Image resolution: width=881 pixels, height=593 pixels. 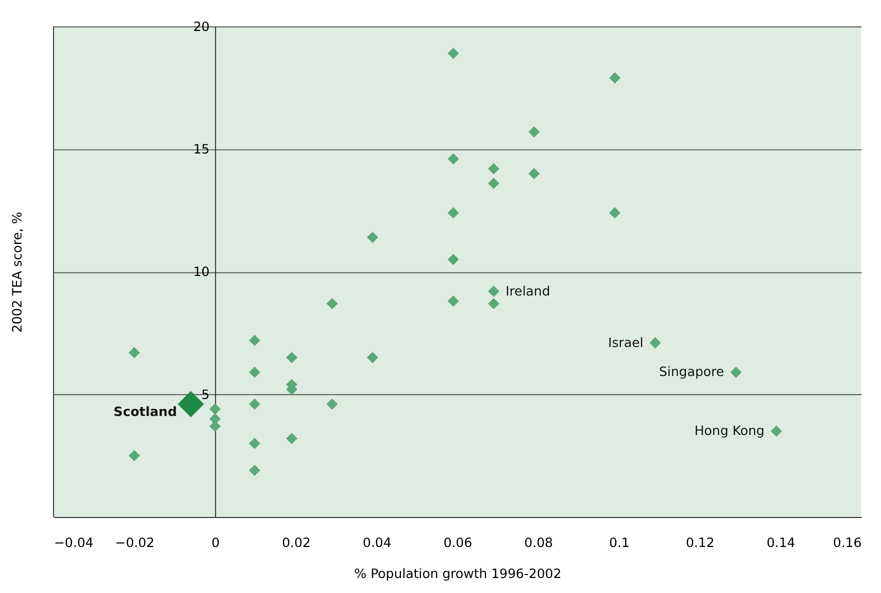 What do you see at coordinates (377, 544) in the screenshot?
I see `x-tick-label: 0.04` at bounding box center [377, 544].